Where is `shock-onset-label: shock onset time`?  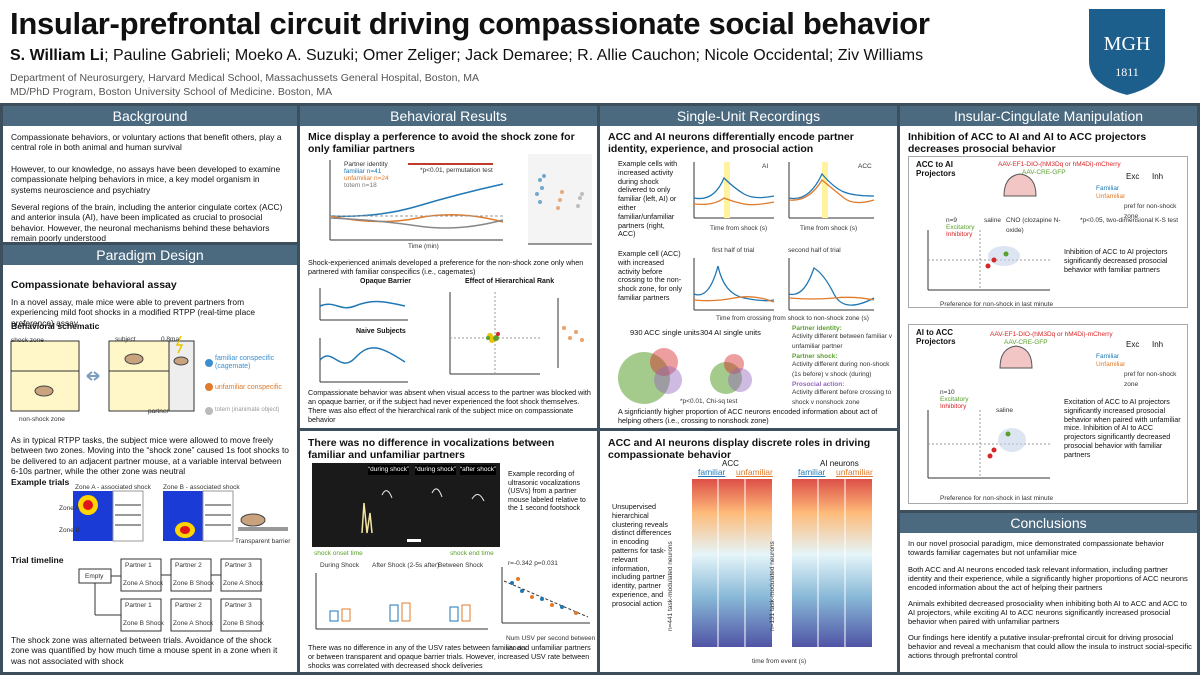 shock-onset-label: shock onset time is located at coordinates (338, 553).